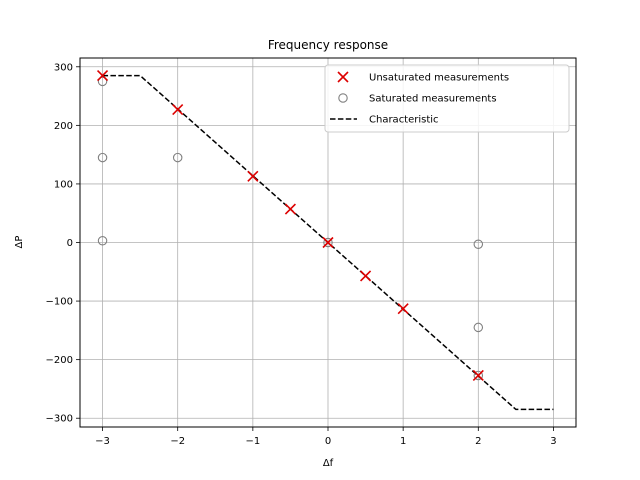 The height and width of the screenshot is (480, 640). What do you see at coordinates (404, 120) in the screenshot?
I see `legend-label: Characteristic` at bounding box center [404, 120].